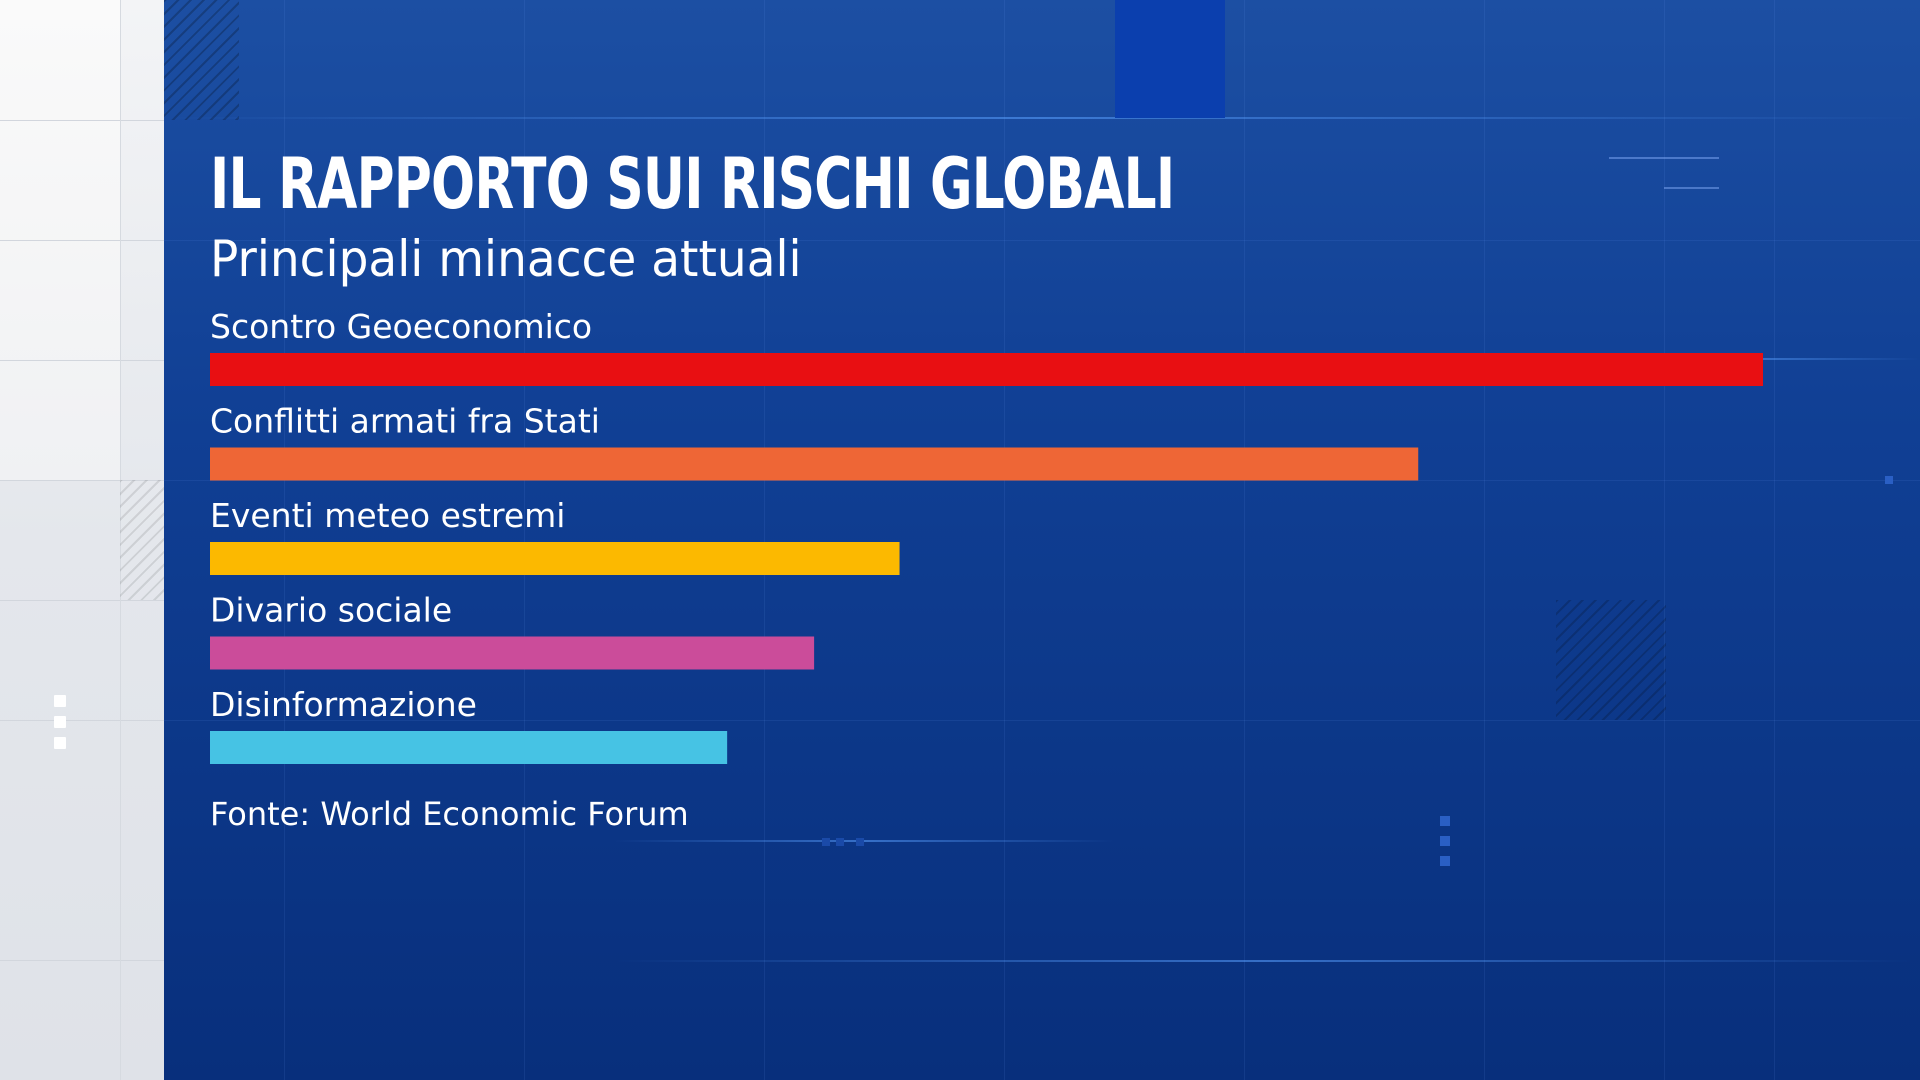 The width and height of the screenshot is (1920, 1080). Describe the element at coordinates (506, 259) in the screenshot. I see `chart-subtitle: Principali minacce attuali` at that location.